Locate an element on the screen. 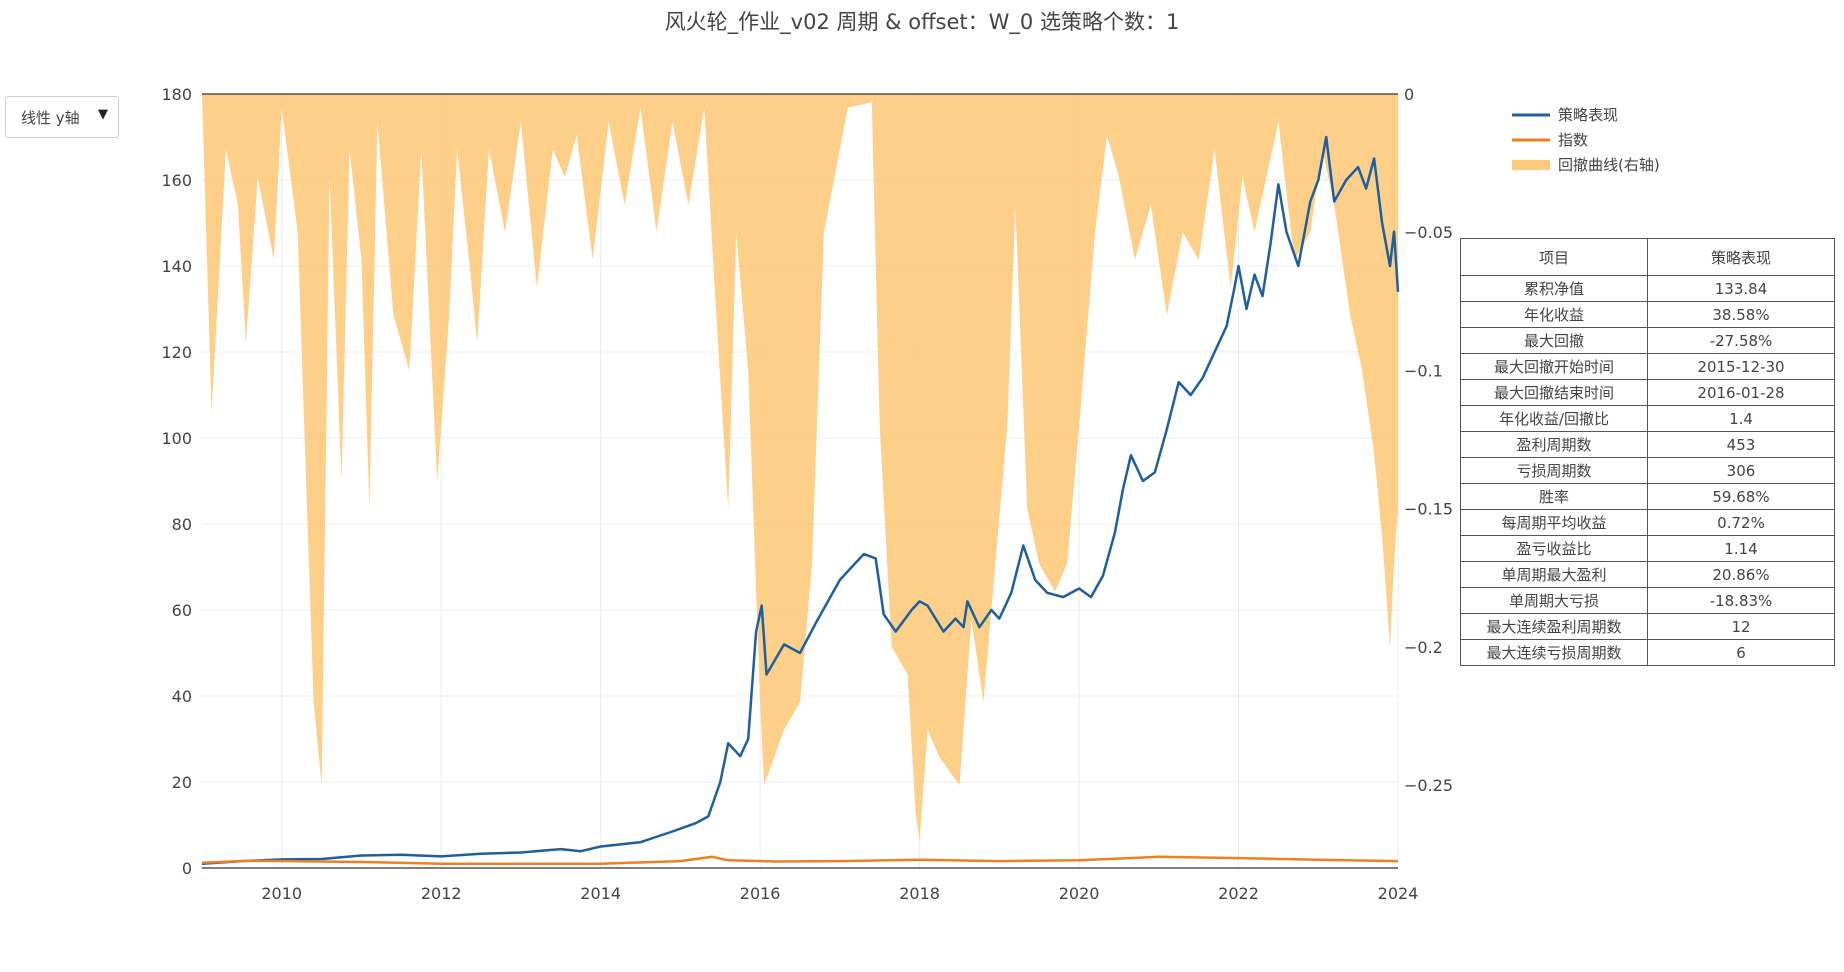 Image resolution: width=1844 pixels, height=972 pixels. y-left-tick-label: 140 is located at coordinates (176, 266).